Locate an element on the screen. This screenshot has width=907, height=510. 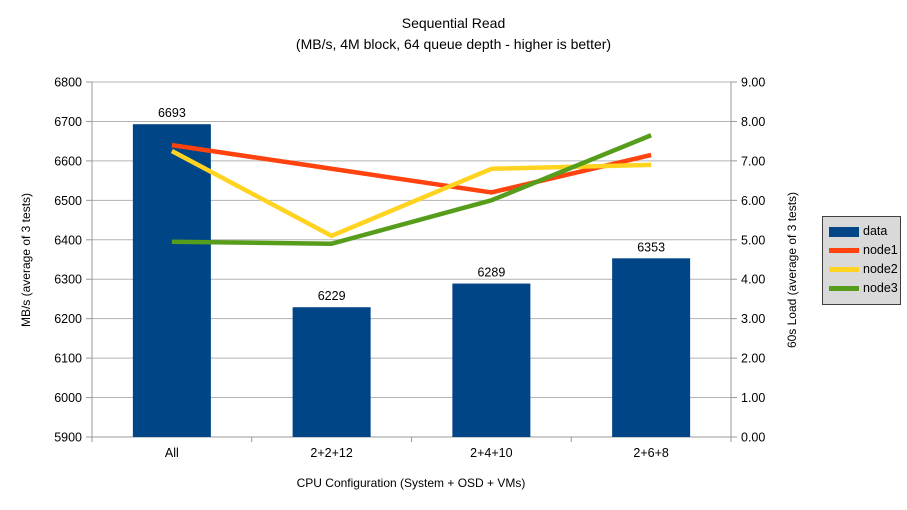
left-axis-tick-label: 6600 is located at coordinates (68, 161).